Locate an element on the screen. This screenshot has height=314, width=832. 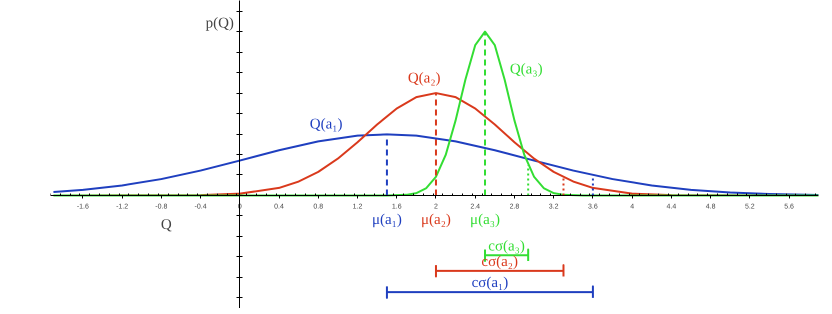
series-label: μ(a₂) is located at coordinates (436, 220).